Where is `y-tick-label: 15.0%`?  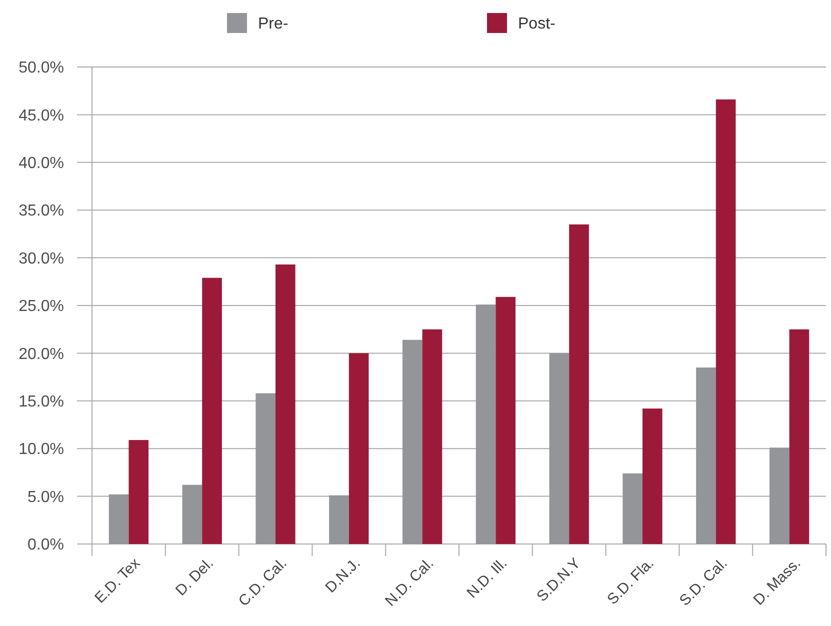 y-tick-label: 15.0% is located at coordinates (41, 402).